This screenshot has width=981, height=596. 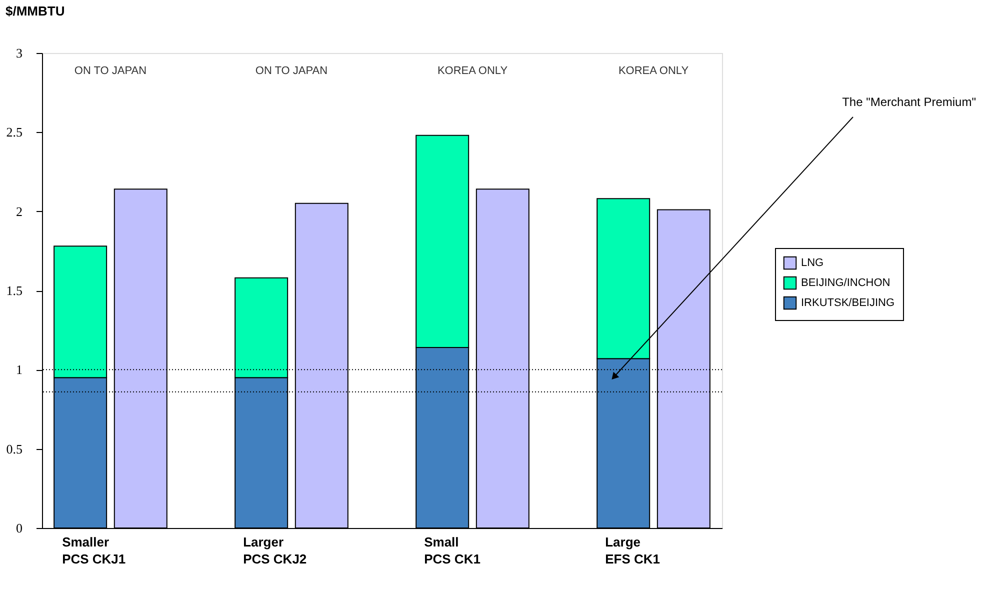 What do you see at coordinates (19, 528) in the screenshot?
I see `y-tick-label: 0` at bounding box center [19, 528].